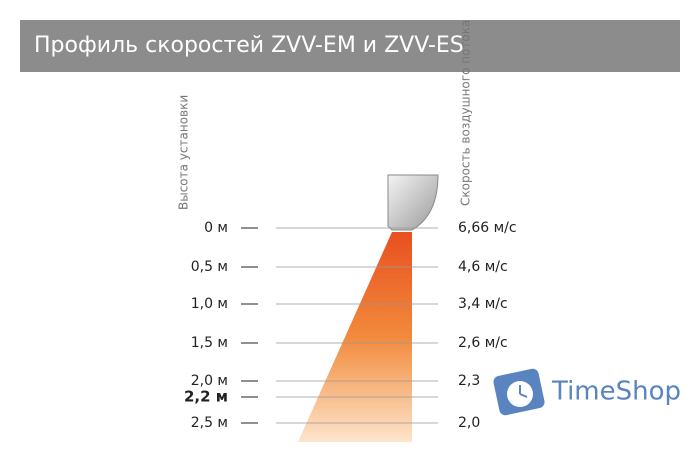  I want to click on speed-label: 6,66 м/с, so click(487, 228).